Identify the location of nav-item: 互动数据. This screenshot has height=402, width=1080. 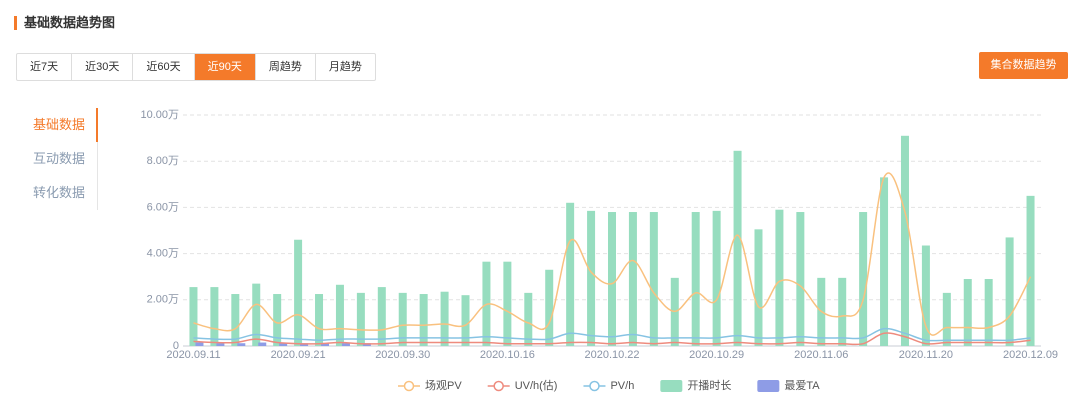
(59, 158).